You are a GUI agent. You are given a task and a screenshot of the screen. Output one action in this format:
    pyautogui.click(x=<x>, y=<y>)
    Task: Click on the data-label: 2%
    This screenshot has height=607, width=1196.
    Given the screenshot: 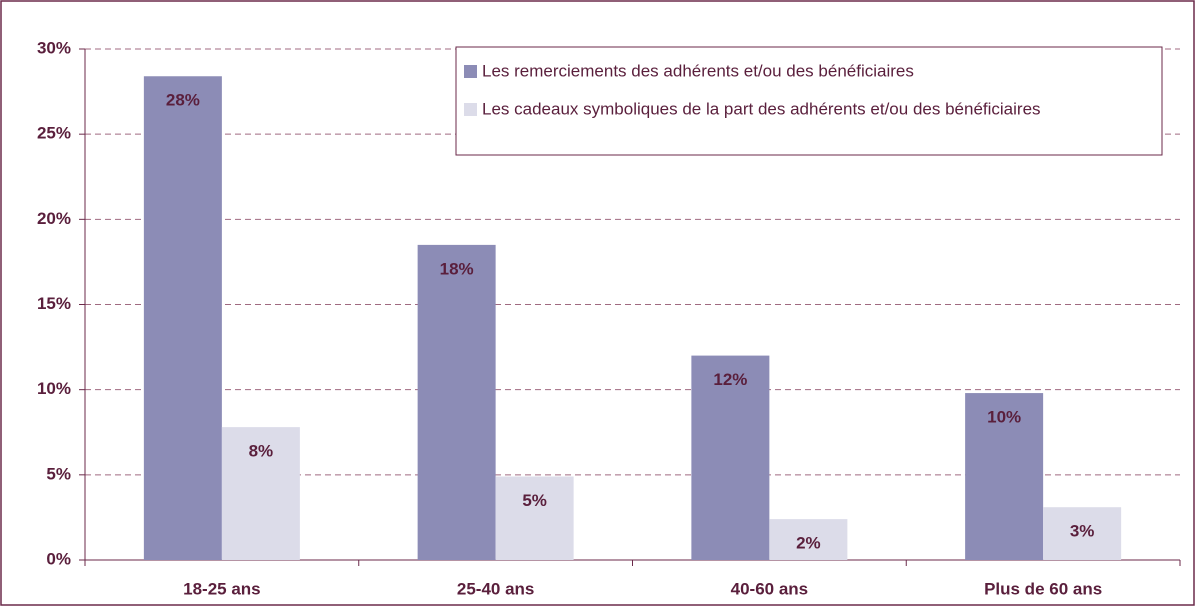 What is the action you would take?
    pyautogui.click(x=808, y=543)
    